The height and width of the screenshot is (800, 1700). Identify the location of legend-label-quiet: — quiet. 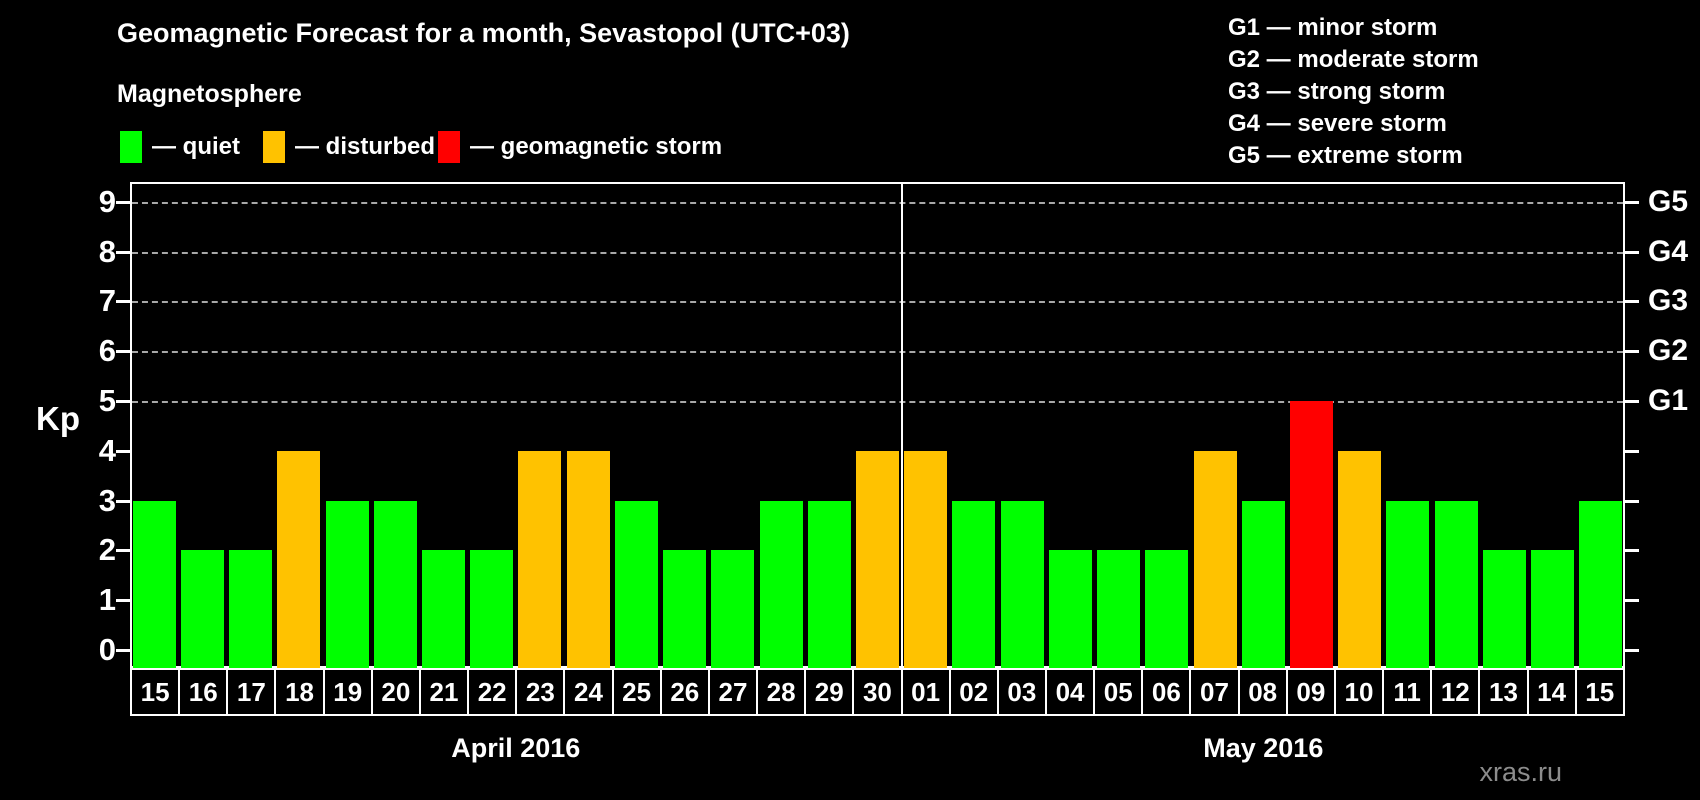
(196, 146).